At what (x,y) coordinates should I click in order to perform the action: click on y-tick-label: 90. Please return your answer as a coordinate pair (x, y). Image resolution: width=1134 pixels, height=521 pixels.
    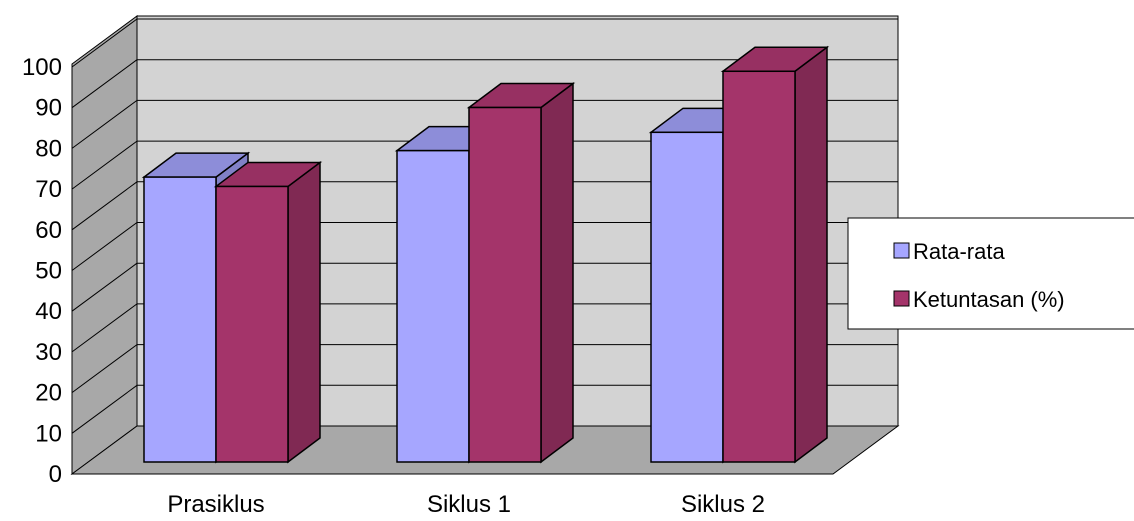
    Looking at the image, I should click on (48, 108).